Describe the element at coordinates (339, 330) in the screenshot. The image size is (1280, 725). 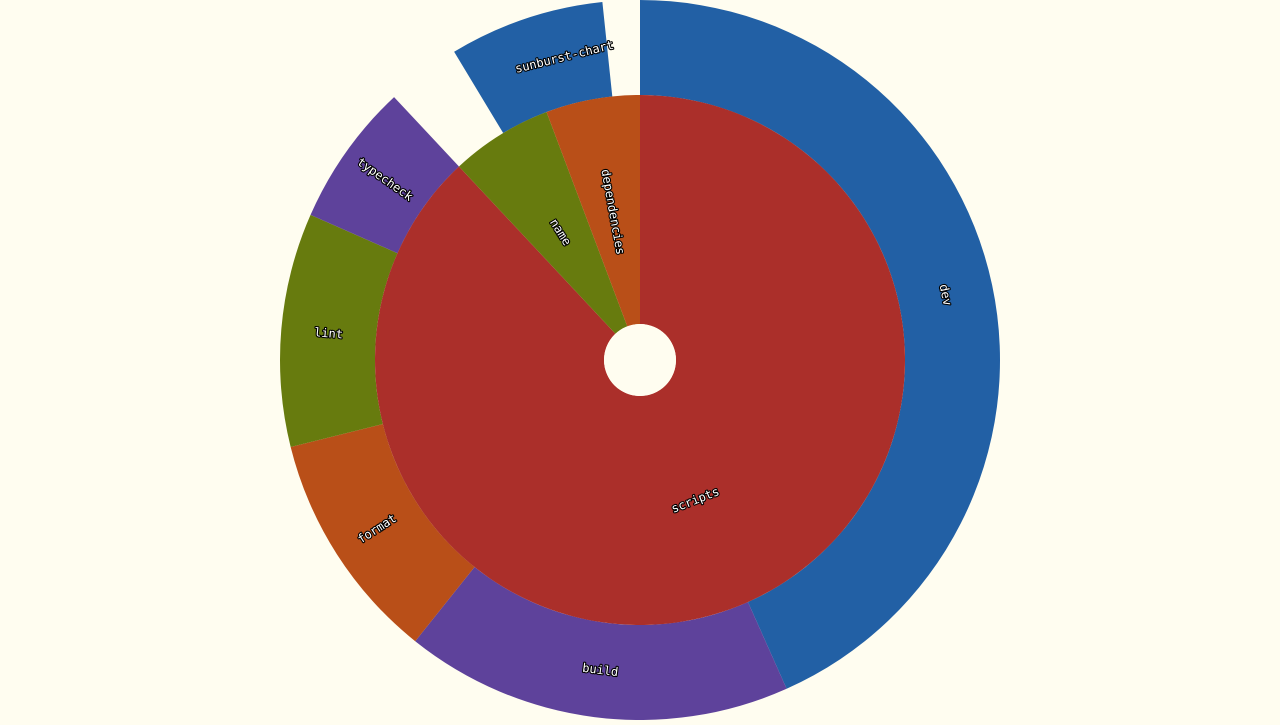
I see `arc-lint` at that location.